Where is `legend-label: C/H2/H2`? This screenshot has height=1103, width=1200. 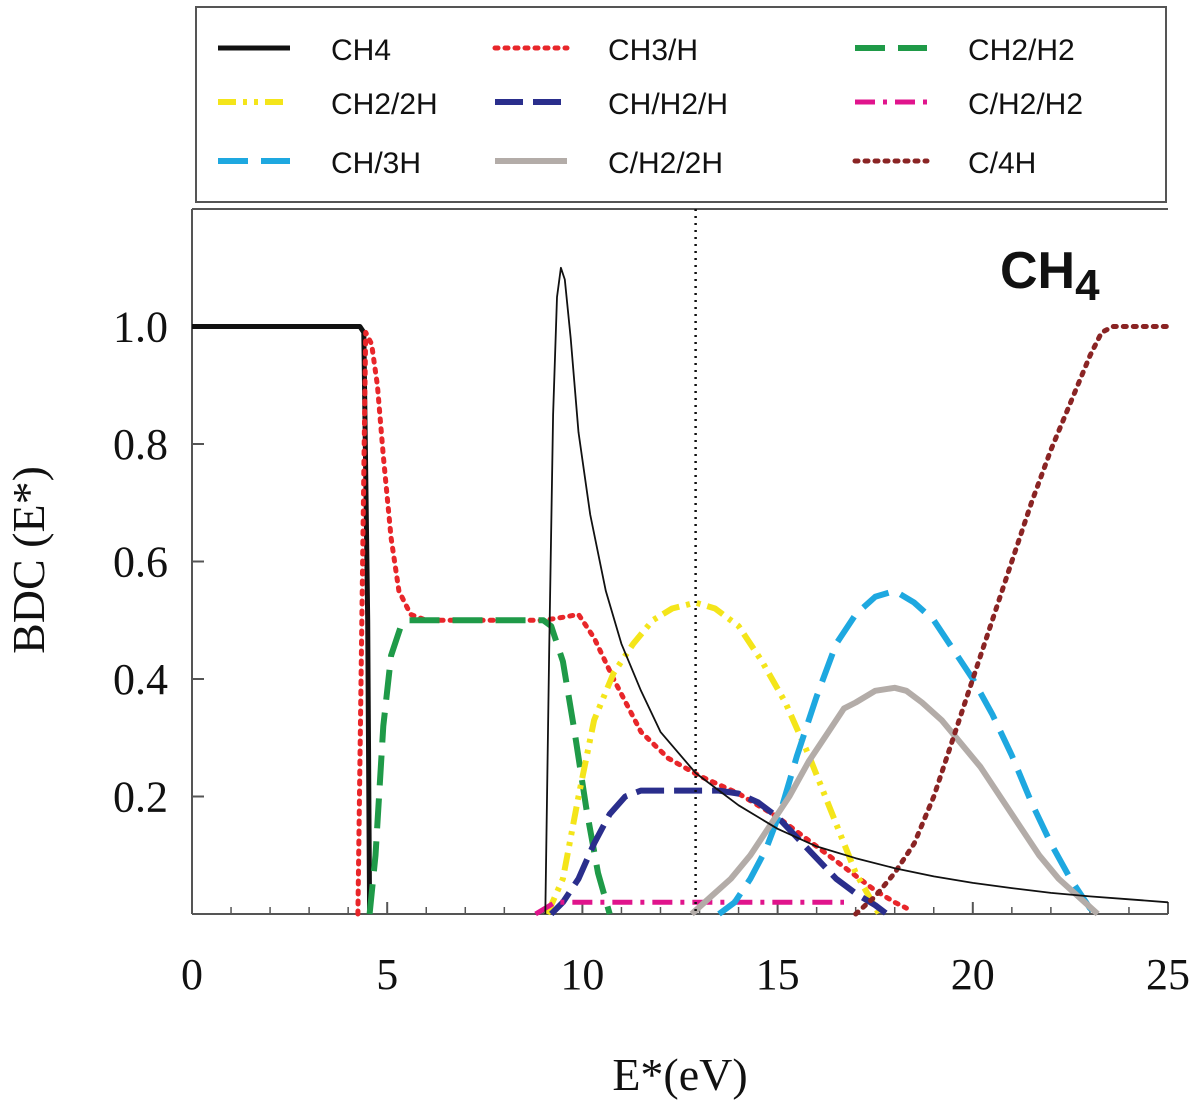 legend-label: C/H2/H2 is located at coordinates (1025, 104).